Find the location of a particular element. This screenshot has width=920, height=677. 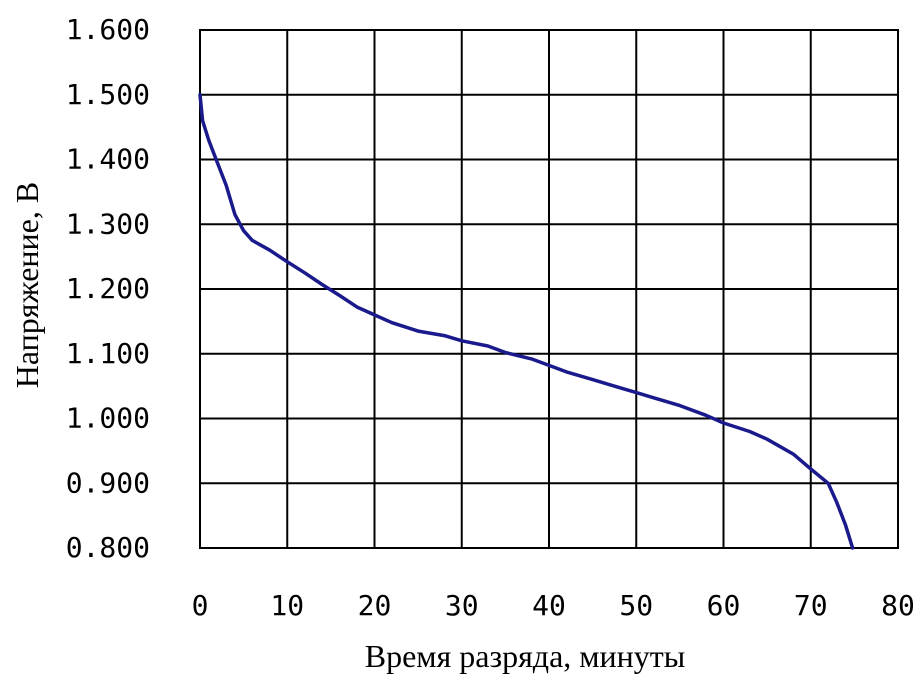

y-tick-label: 0.800 is located at coordinates (108, 547).